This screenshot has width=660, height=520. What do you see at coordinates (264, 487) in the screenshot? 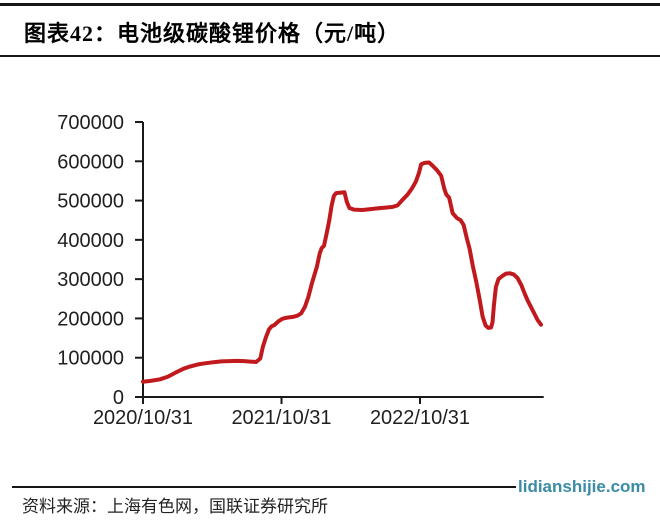
I see `footer-divider` at bounding box center [264, 487].